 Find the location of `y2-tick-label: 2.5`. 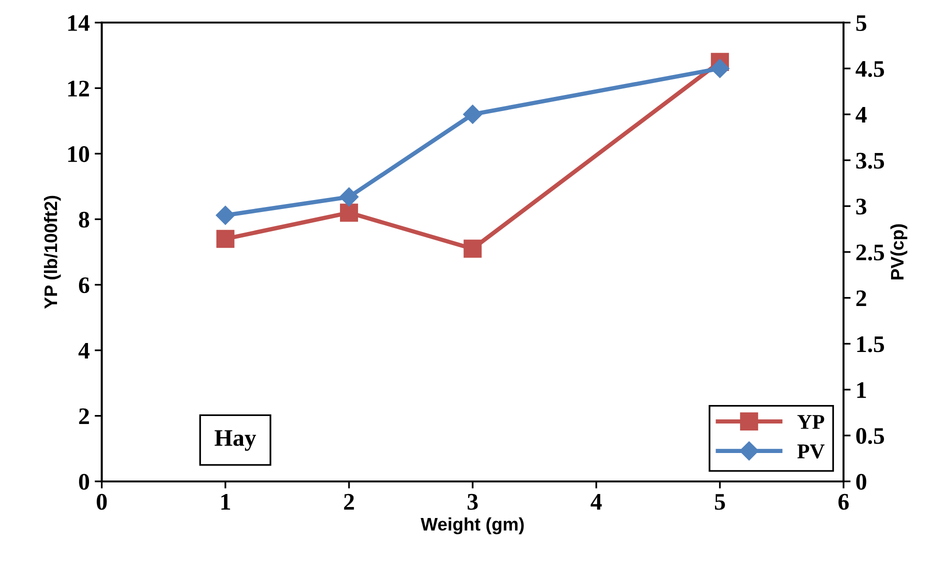

y2-tick-label: 2.5 is located at coordinates (870, 252).